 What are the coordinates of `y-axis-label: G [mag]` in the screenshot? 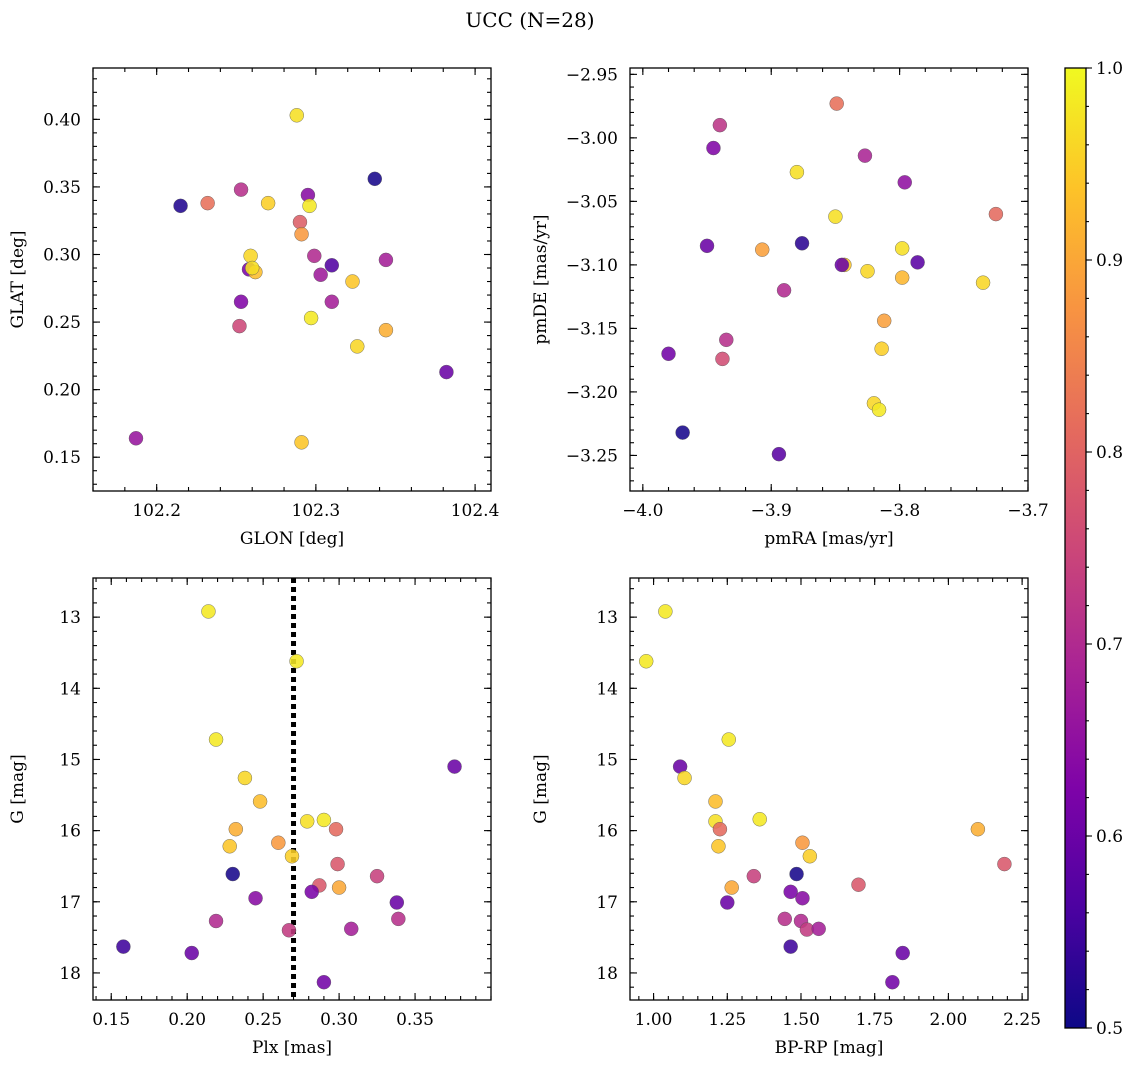 It's located at (541, 788).